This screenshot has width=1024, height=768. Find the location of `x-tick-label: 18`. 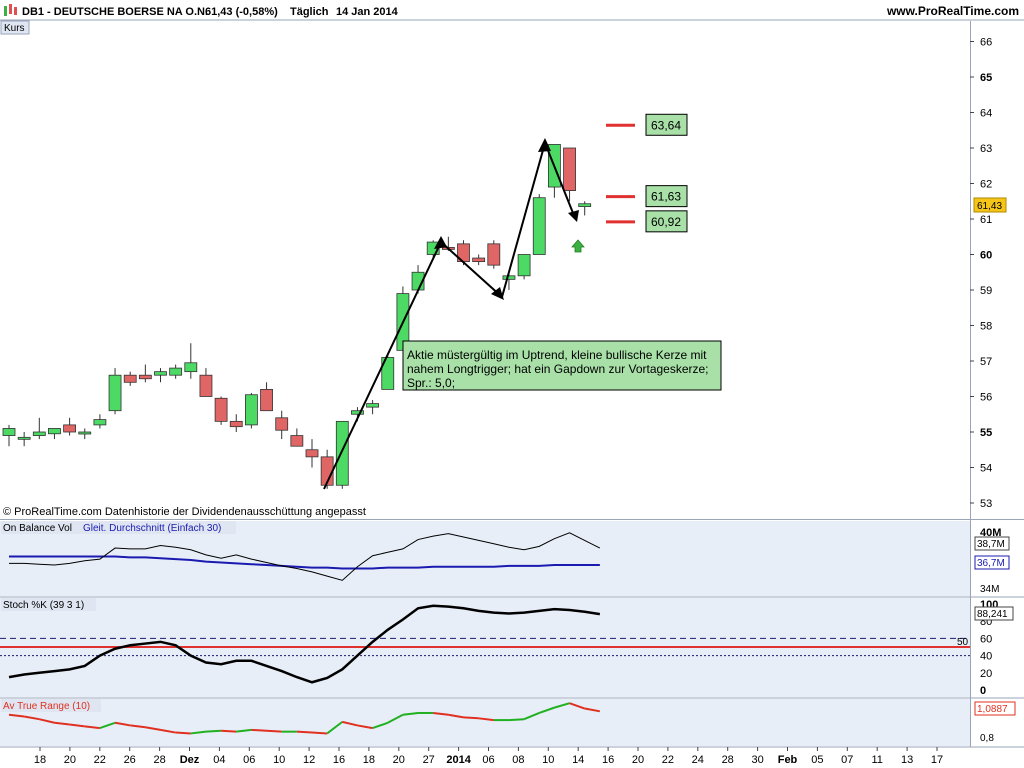

x-tick-label: 18 is located at coordinates (40, 760).